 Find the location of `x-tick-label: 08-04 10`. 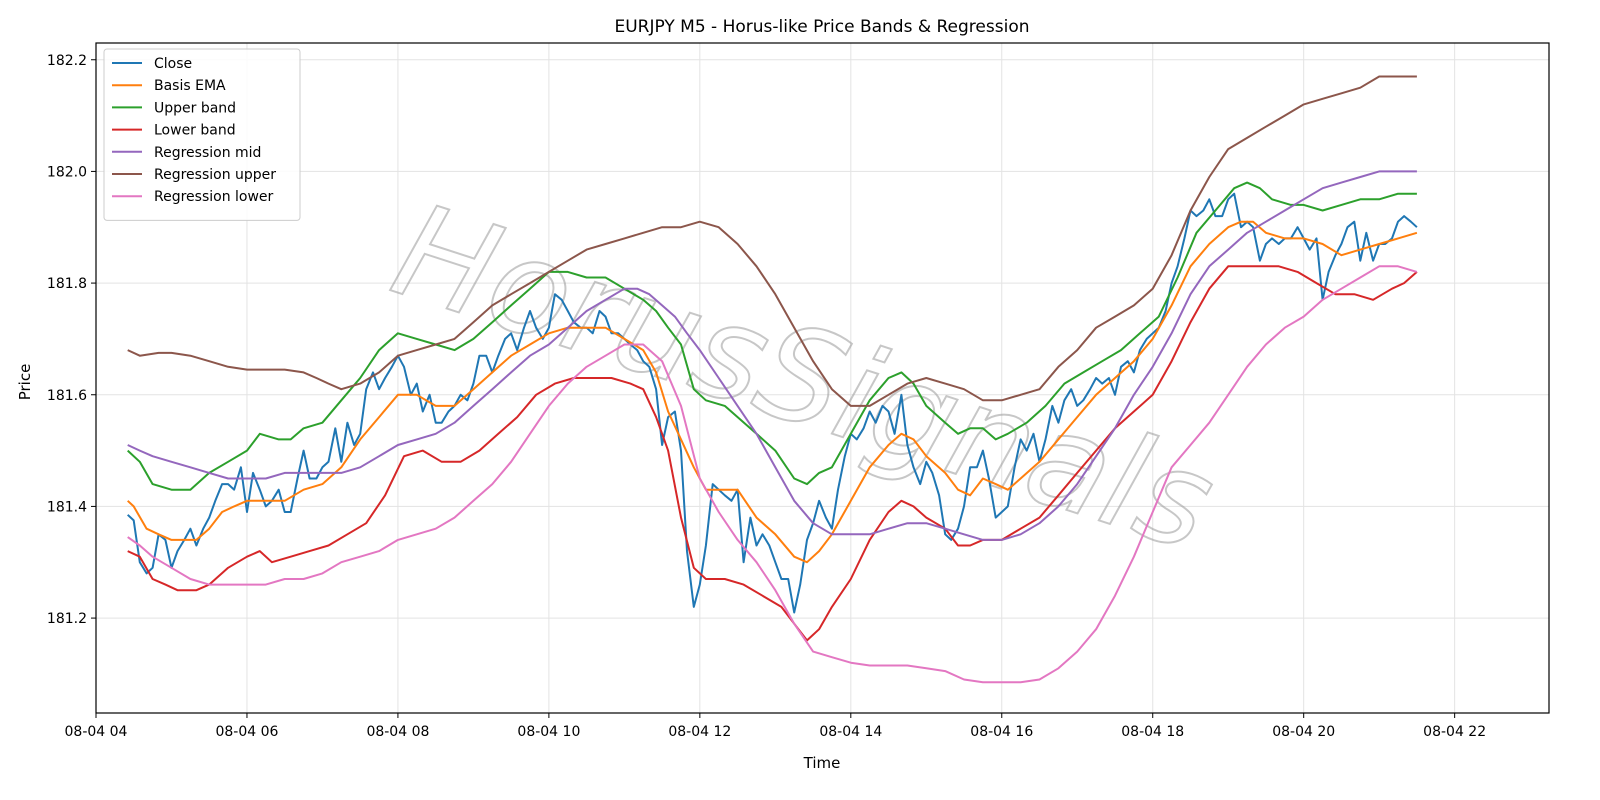

x-tick-label: 08-04 10 is located at coordinates (548, 732).